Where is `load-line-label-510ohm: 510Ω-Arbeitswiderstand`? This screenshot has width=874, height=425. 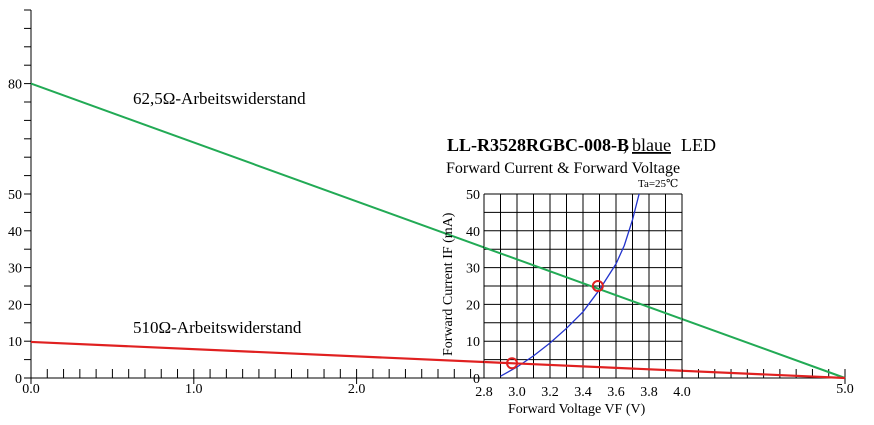
load-line-label-510ohm: 510Ω-Arbeitswiderstand is located at coordinates (217, 327).